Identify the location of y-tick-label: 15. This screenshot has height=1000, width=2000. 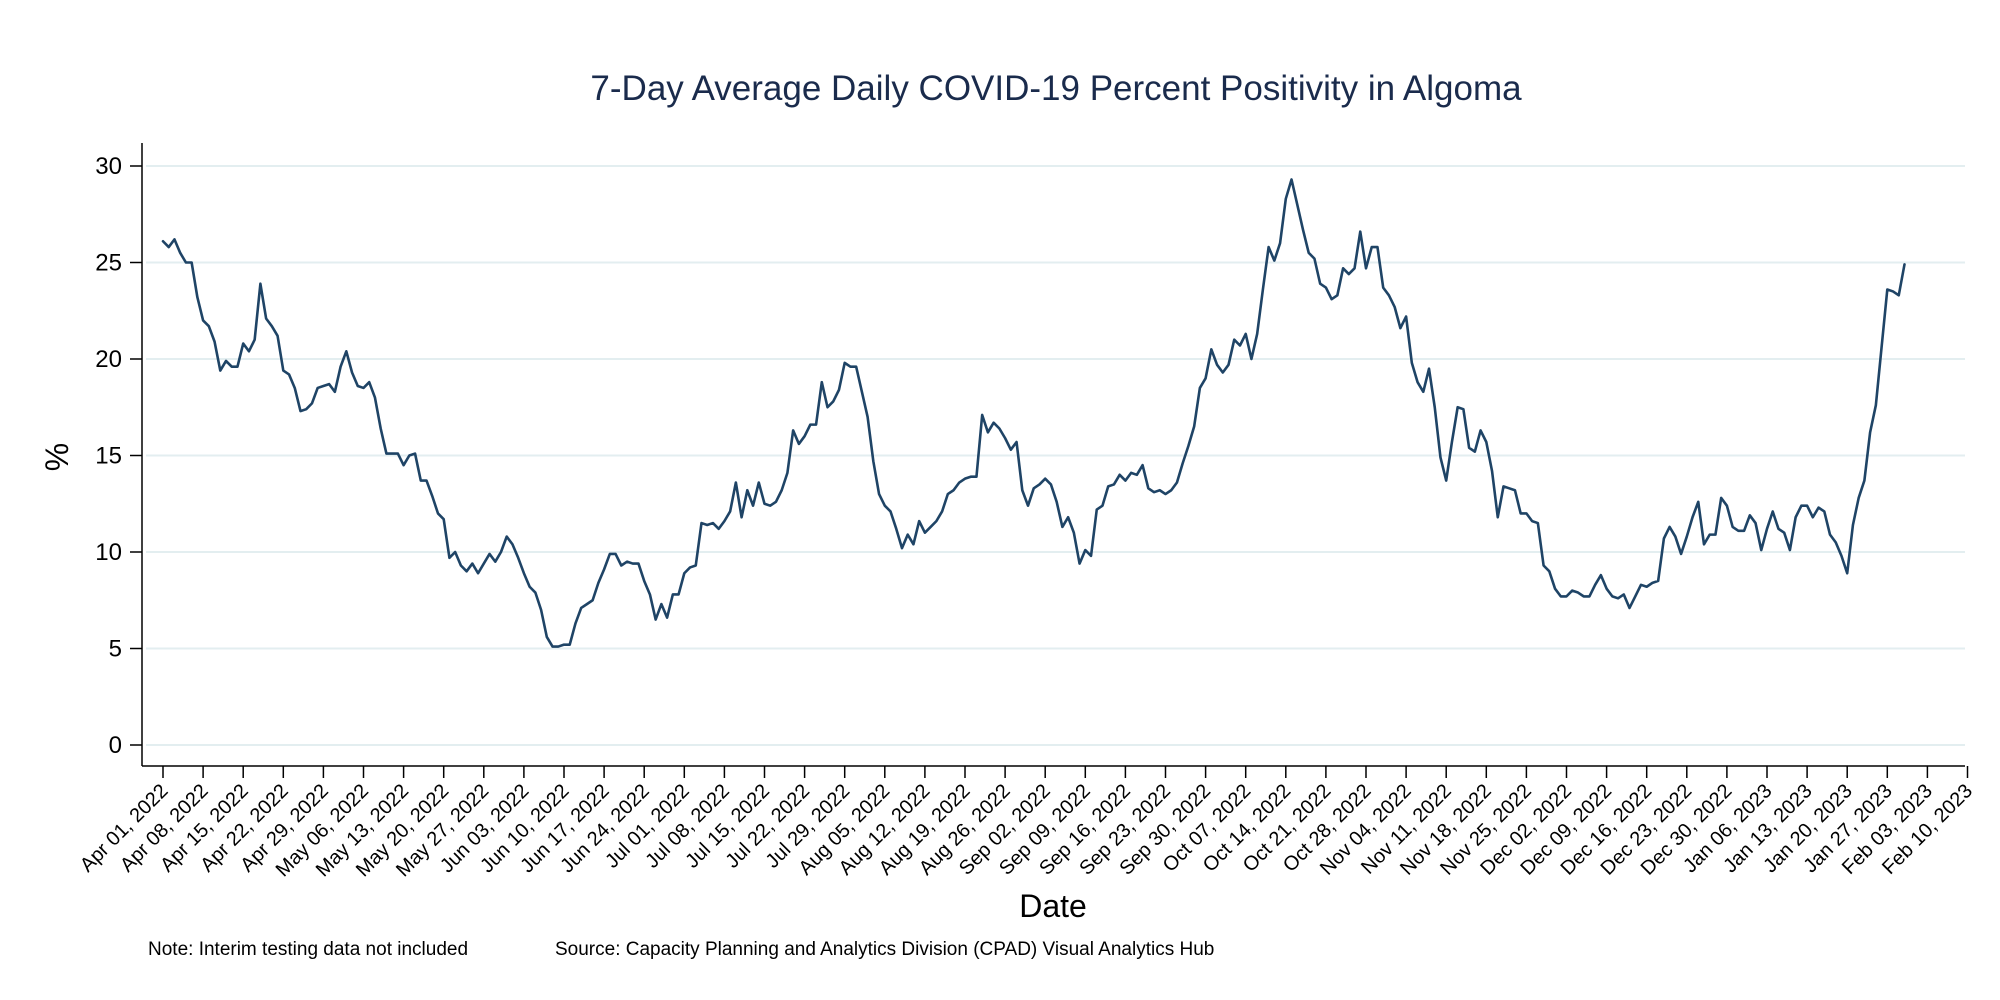
(108, 456).